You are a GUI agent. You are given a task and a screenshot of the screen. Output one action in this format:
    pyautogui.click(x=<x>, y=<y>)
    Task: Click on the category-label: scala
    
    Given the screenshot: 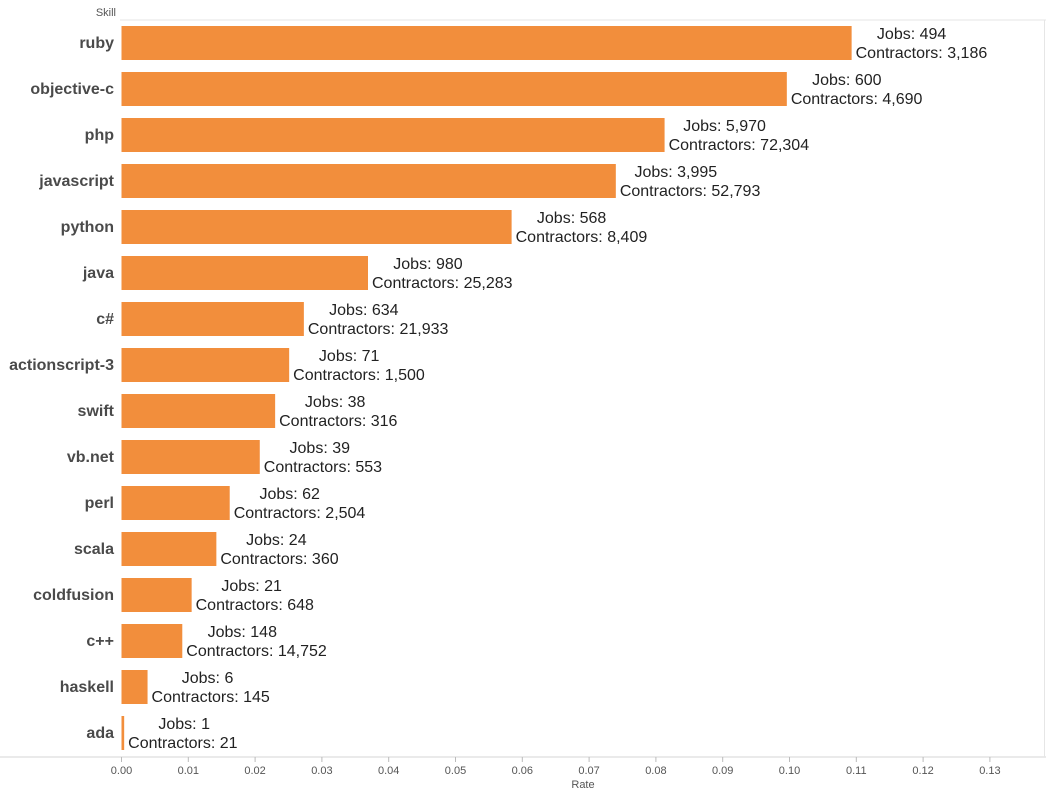 What is the action you would take?
    pyautogui.click(x=94, y=549)
    